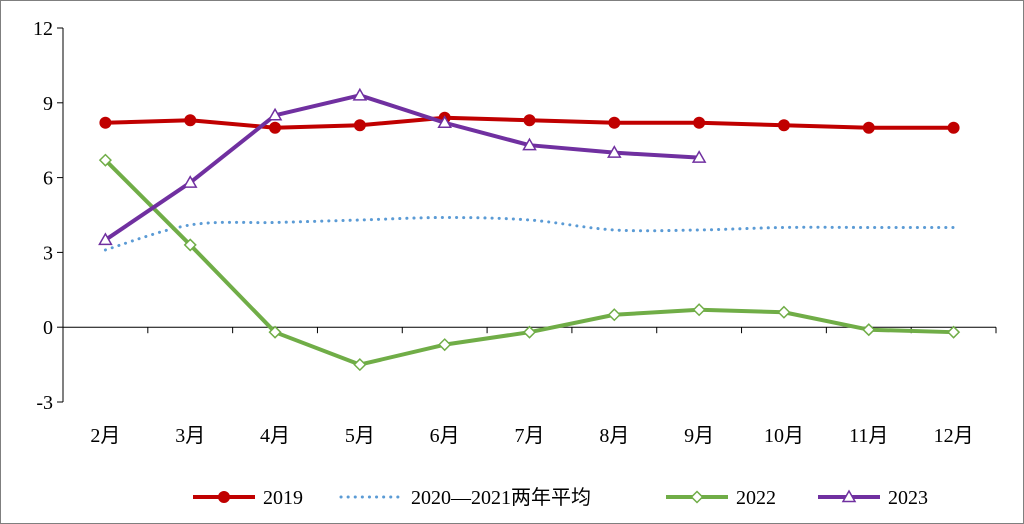 This screenshot has height=524, width=1024. What do you see at coordinates (908, 498) in the screenshot?
I see `legend-label: 2023` at bounding box center [908, 498].